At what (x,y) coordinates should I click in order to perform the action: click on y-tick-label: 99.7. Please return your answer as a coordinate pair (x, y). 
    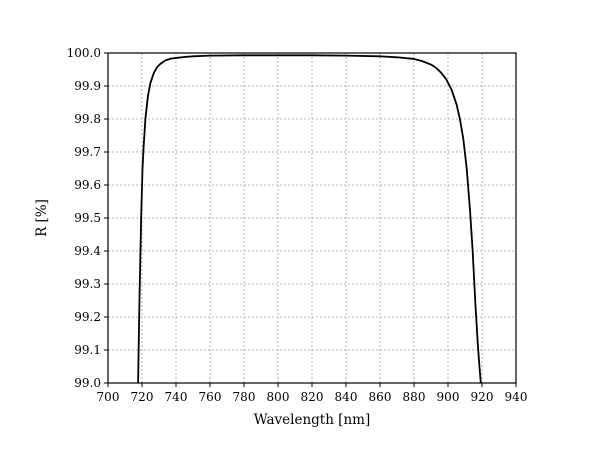
    Looking at the image, I should click on (87, 152).